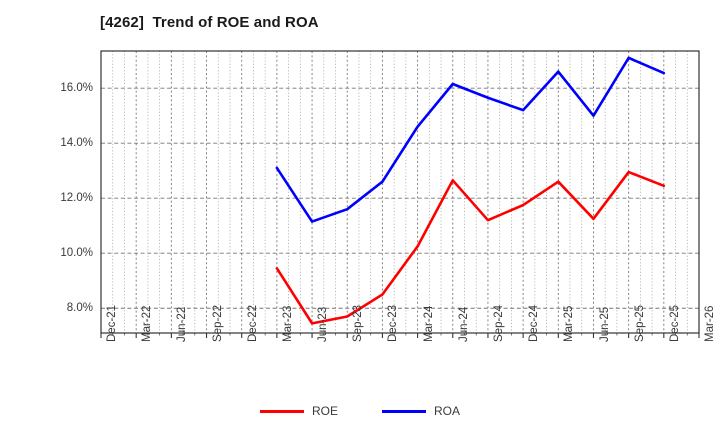 The width and height of the screenshot is (720, 440). I want to click on legend-label: ROA, so click(447, 411).